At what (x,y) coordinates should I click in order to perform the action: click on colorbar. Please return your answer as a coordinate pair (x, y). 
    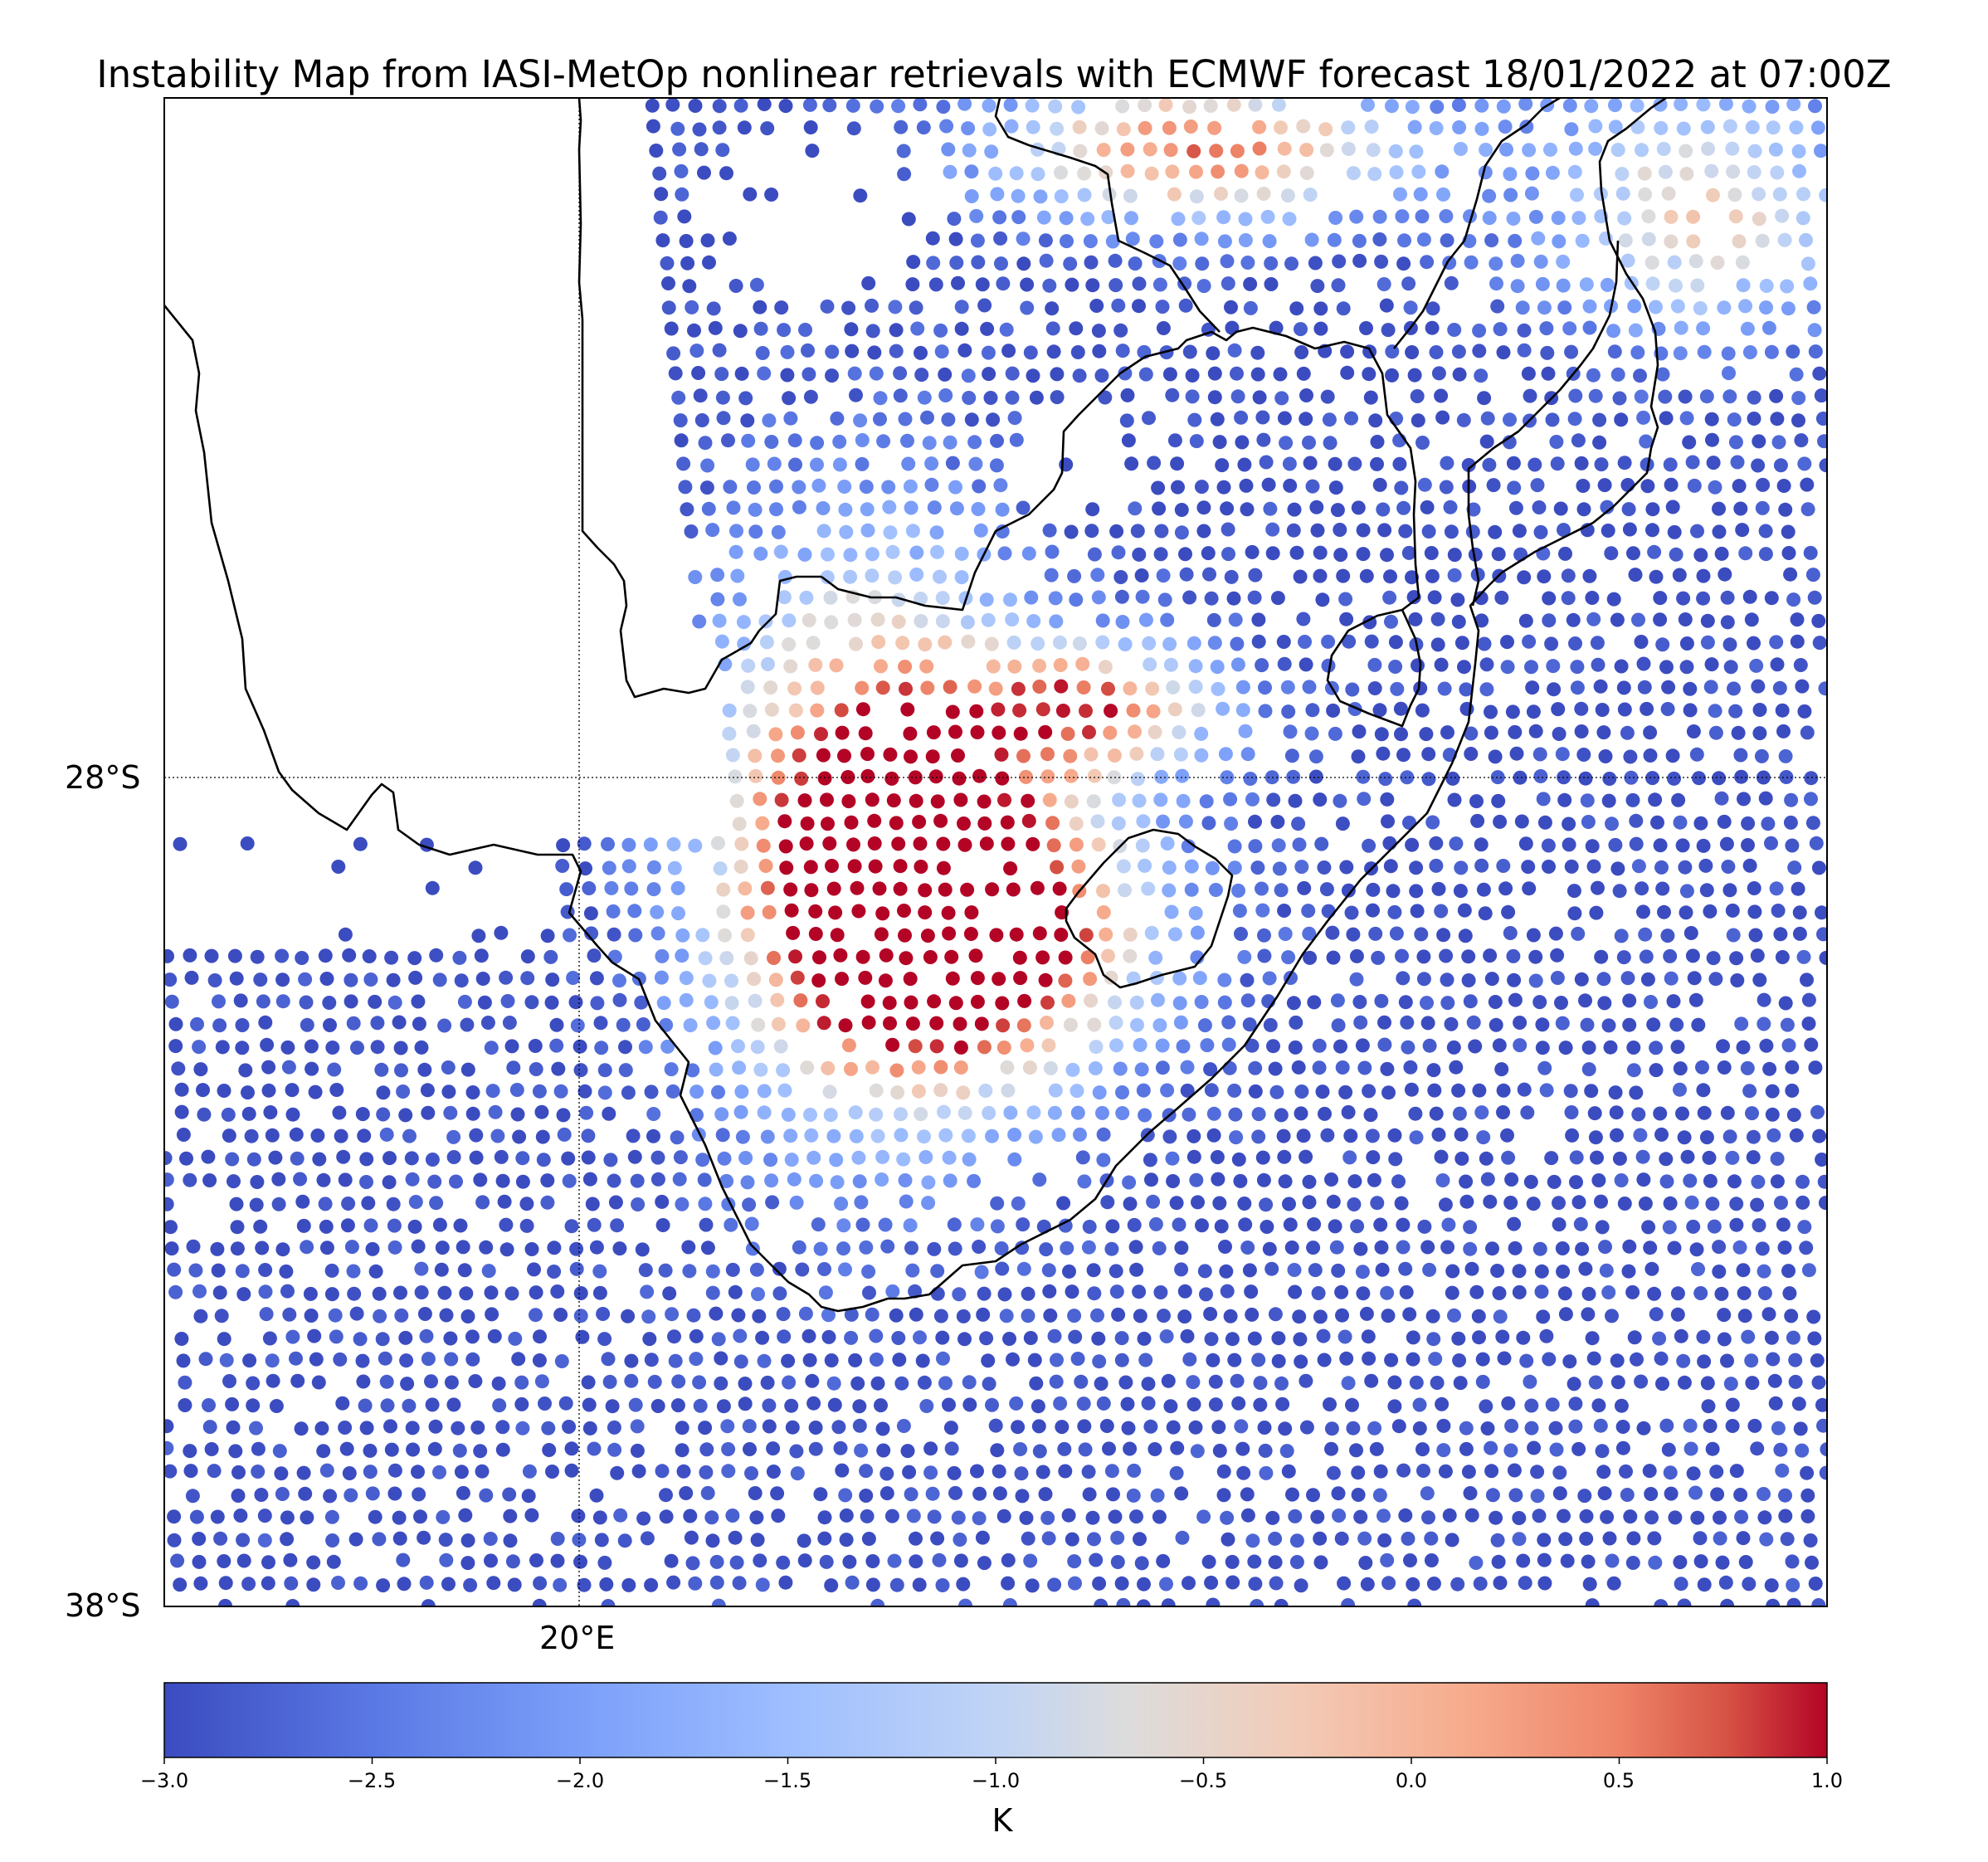
    Looking at the image, I should click on (996, 1720).